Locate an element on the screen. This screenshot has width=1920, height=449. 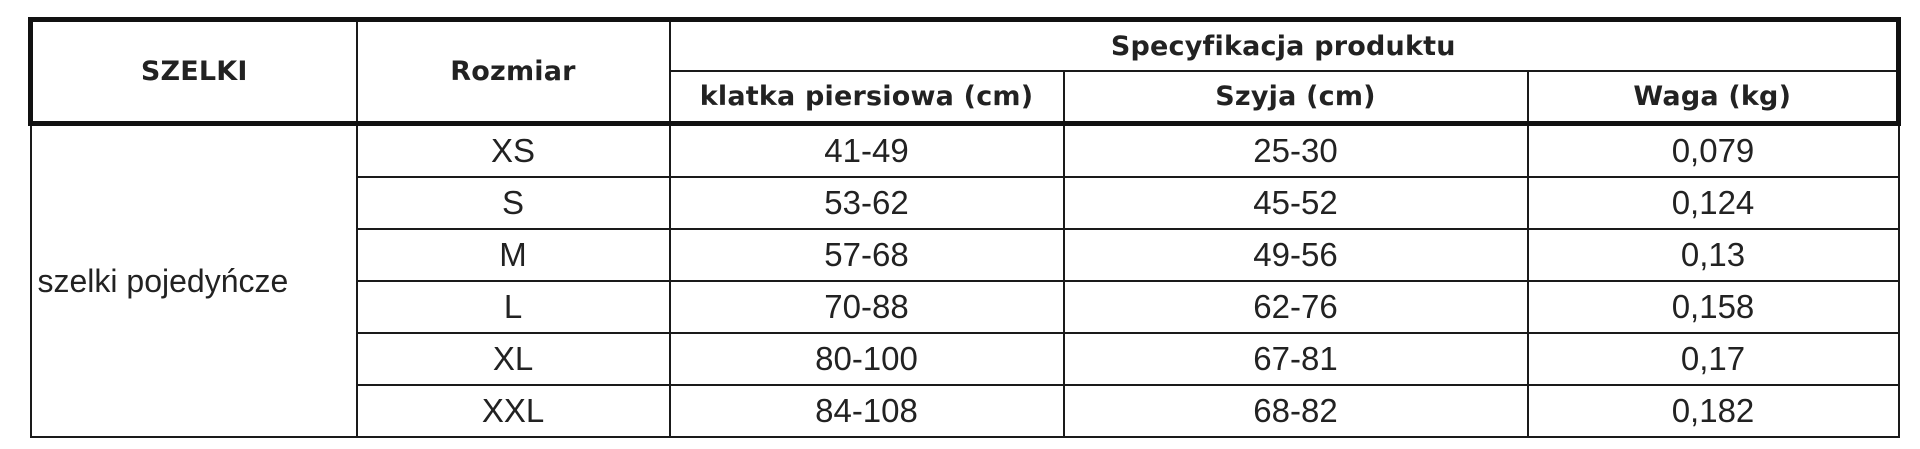
size-cell: L is located at coordinates (513, 307).